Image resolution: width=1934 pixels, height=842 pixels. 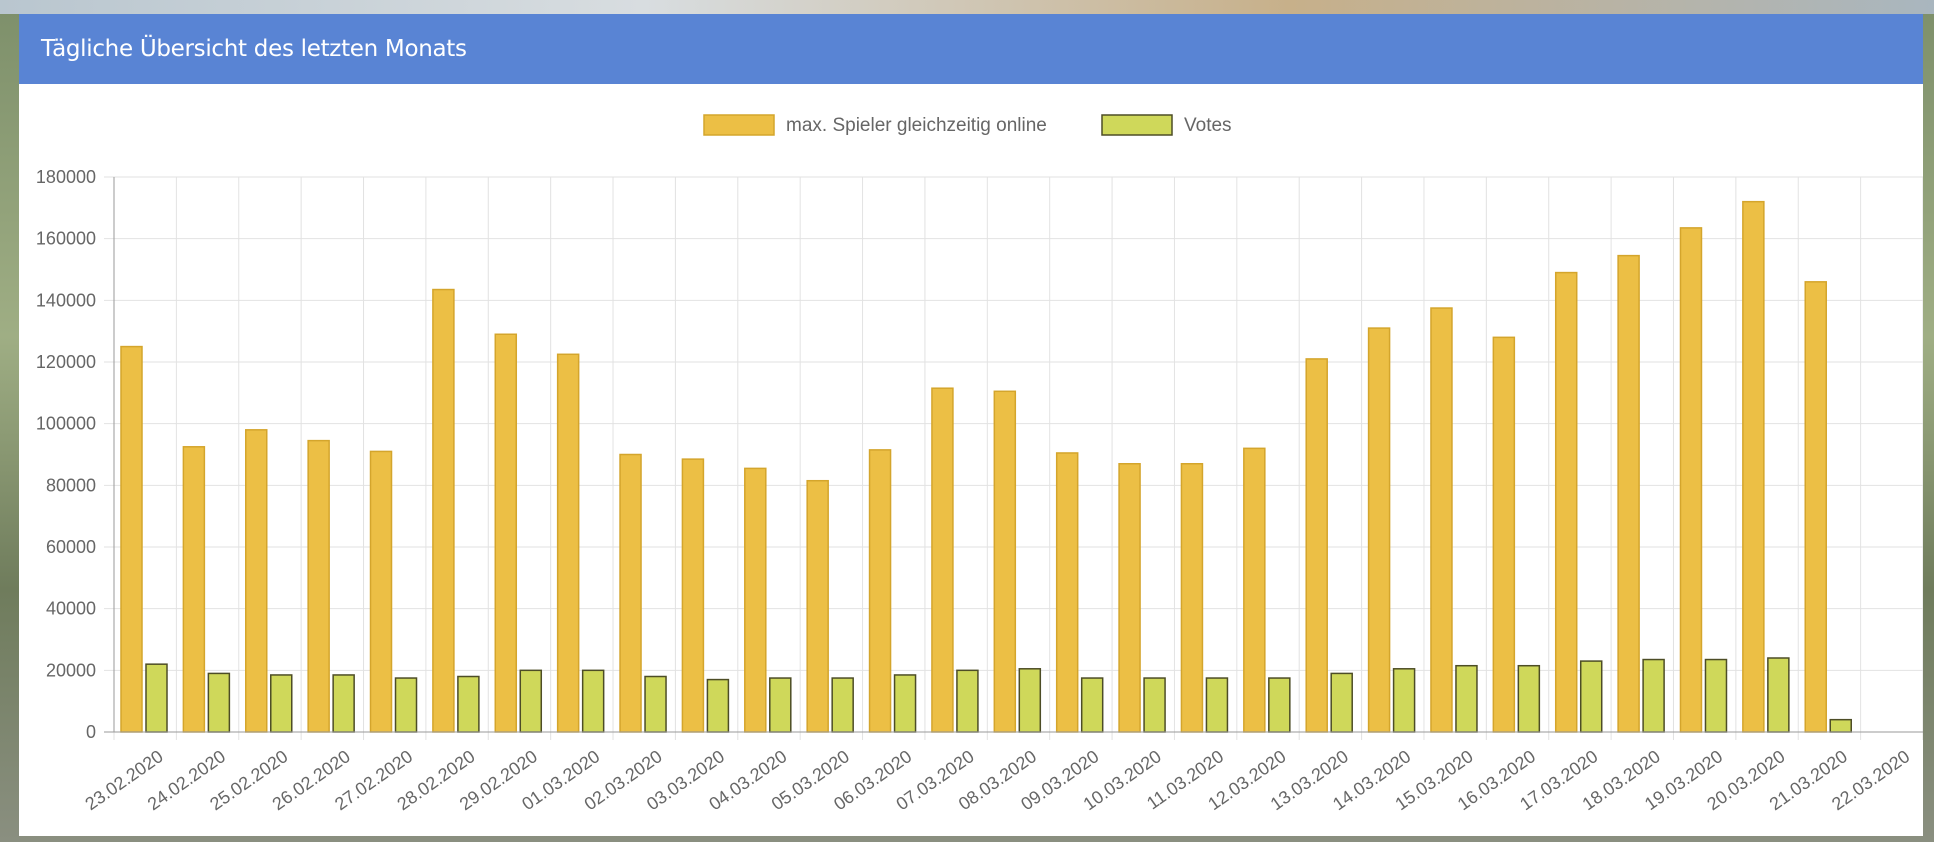 What do you see at coordinates (71, 670) in the screenshot?
I see `y-tick-label: 20000` at bounding box center [71, 670].